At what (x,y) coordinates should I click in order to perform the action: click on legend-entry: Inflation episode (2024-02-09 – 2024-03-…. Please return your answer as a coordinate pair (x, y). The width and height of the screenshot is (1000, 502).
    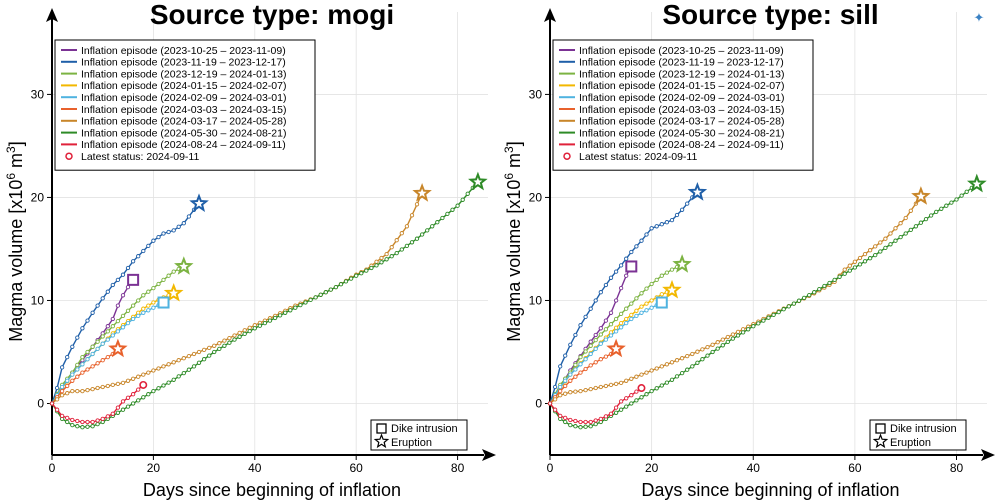
    Looking at the image, I should click on (681, 98).